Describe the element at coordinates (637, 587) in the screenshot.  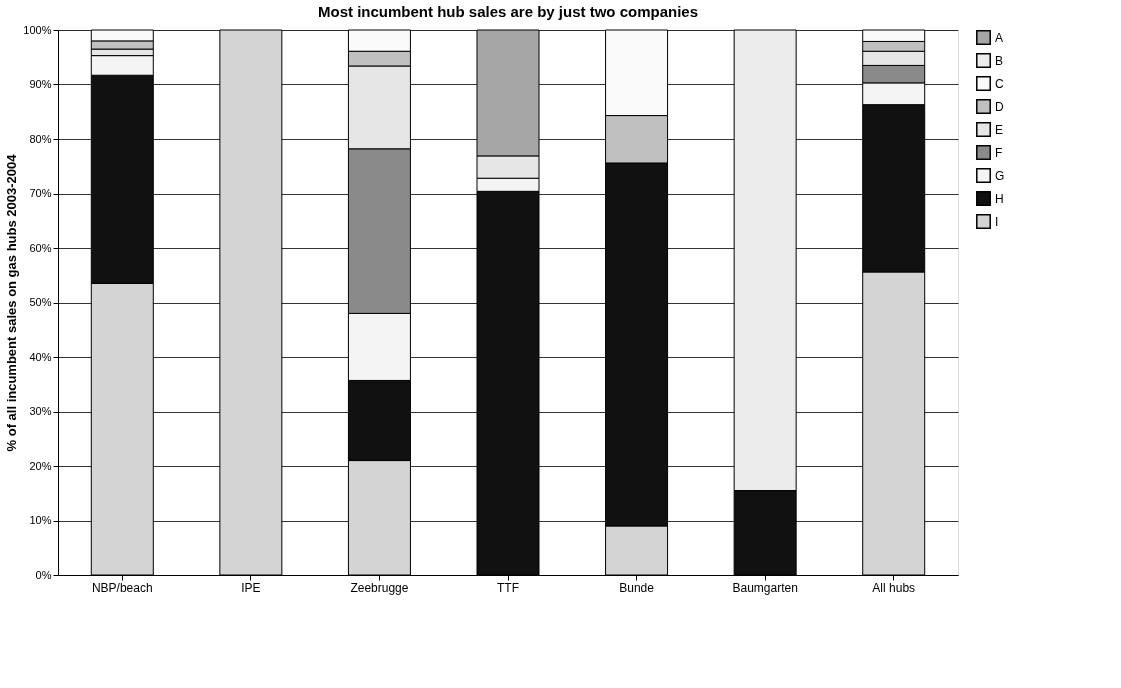
I see `x-tick-label: Bunde` at that location.